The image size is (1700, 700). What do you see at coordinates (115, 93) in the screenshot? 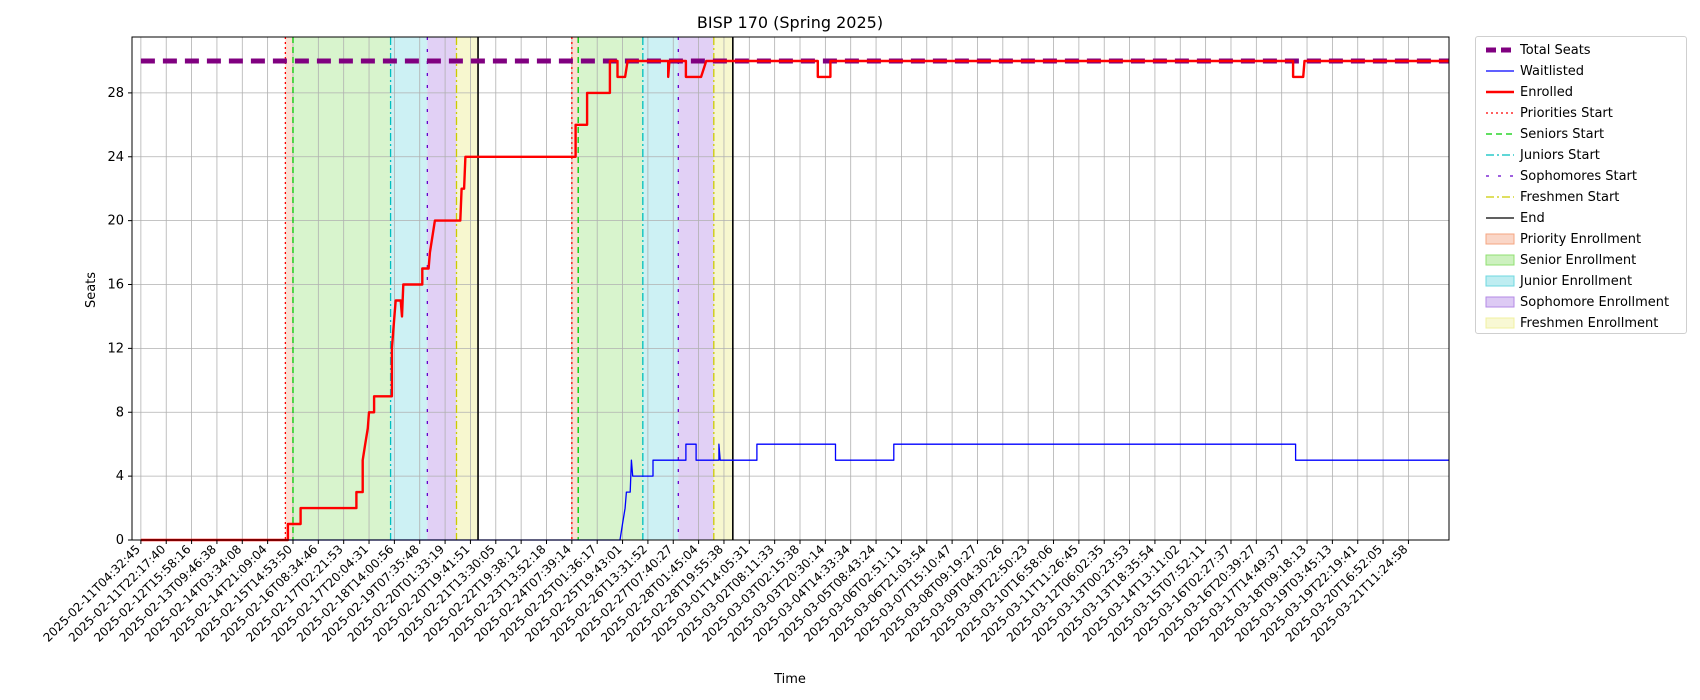
I see `y-tick-label: 28` at bounding box center [115, 93].